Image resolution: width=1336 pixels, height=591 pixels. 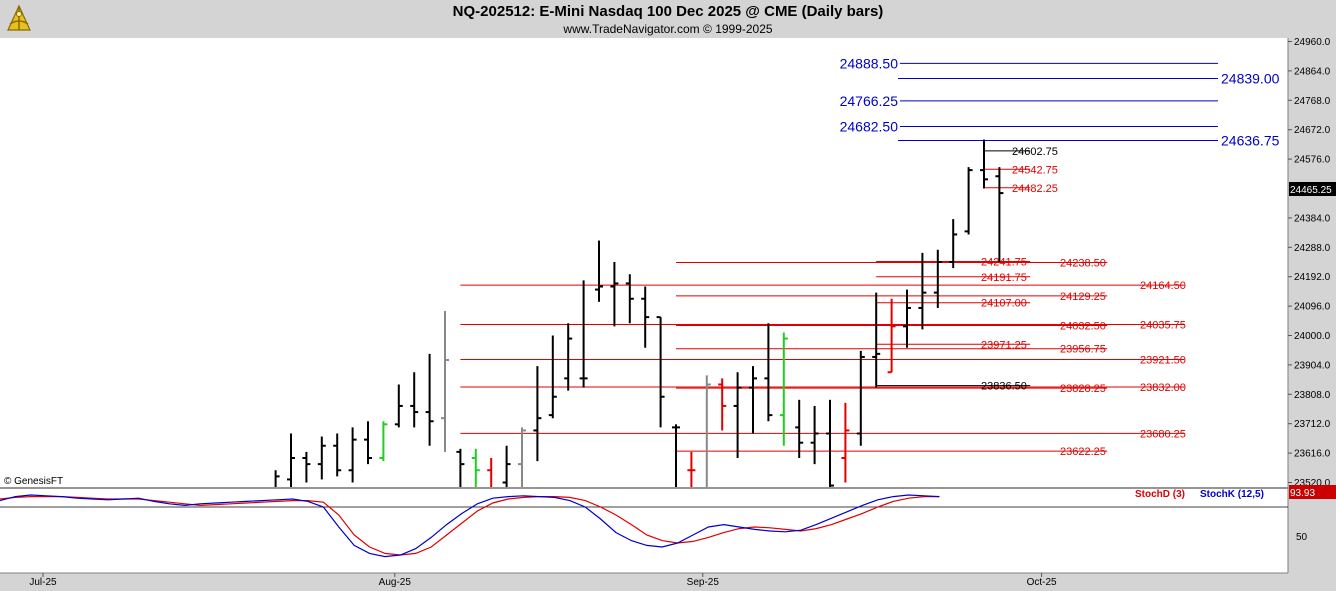 I want to click on y-tick-label: 24384.0, so click(x=1312, y=218).